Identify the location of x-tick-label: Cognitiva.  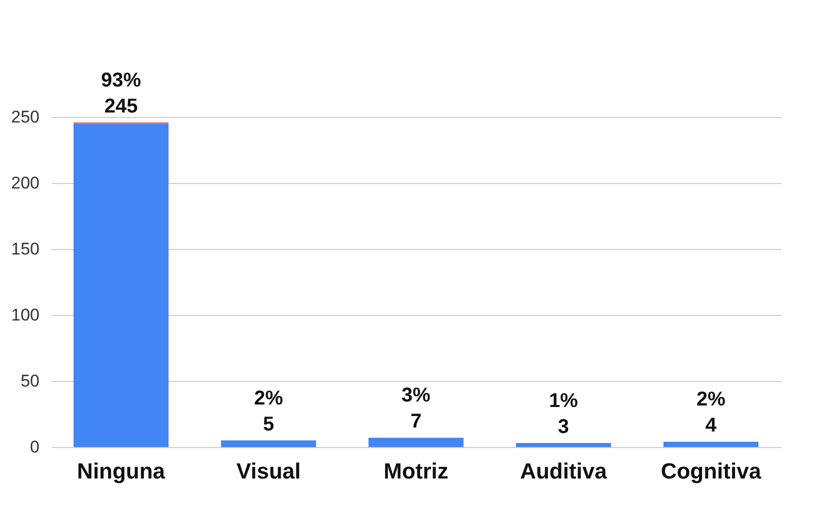
(711, 471).